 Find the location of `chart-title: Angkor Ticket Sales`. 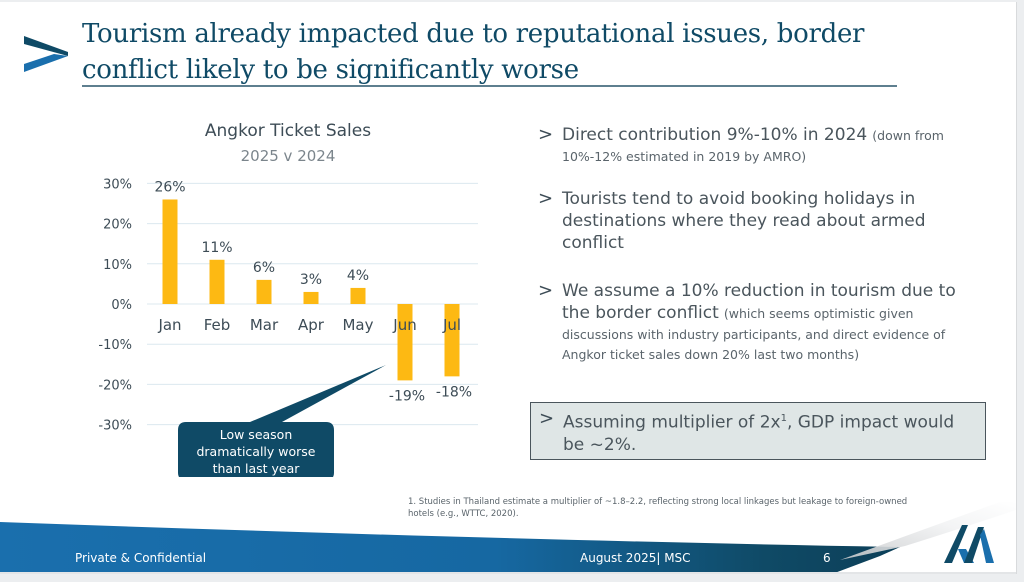

chart-title: Angkor Ticket Sales is located at coordinates (288, 131).